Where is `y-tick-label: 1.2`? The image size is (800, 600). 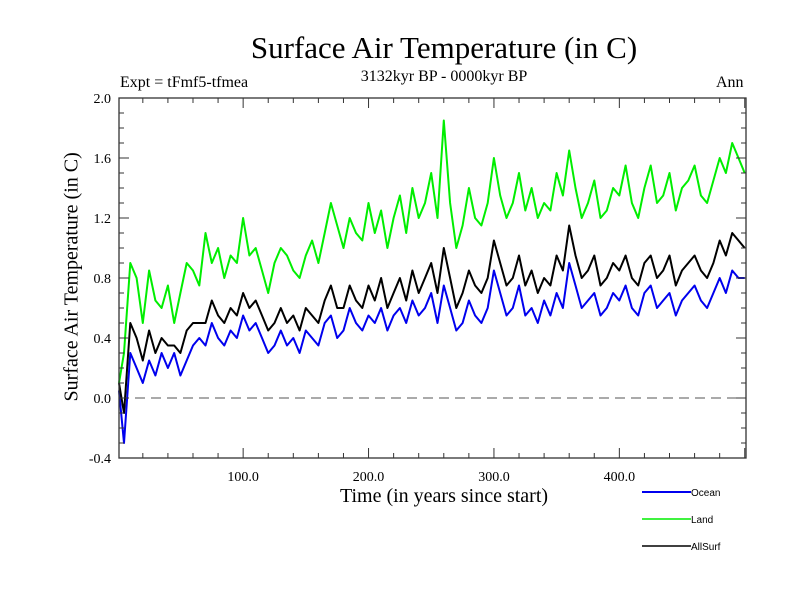 y-tick-label: 1.2 is located at coordinates (103, 219).